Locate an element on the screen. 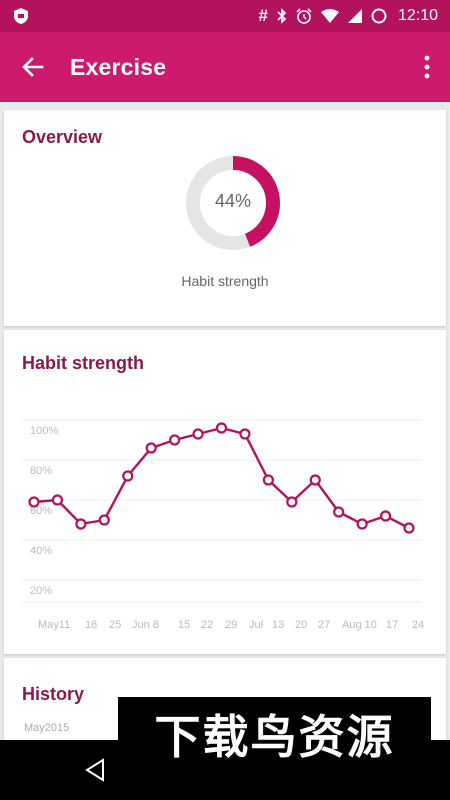  page-title: Exercise is located at coordinates (118, 67).